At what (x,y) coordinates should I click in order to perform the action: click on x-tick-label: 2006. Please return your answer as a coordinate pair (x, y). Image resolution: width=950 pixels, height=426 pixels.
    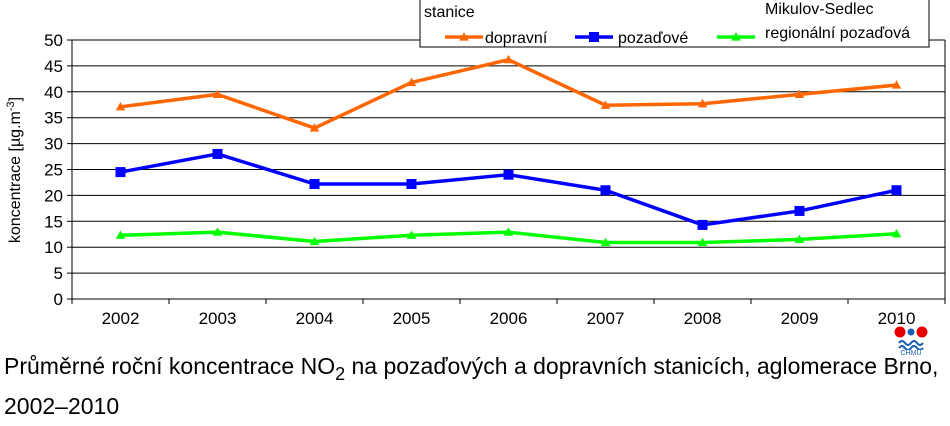
    Looking at the image, I should click on (509, 318).